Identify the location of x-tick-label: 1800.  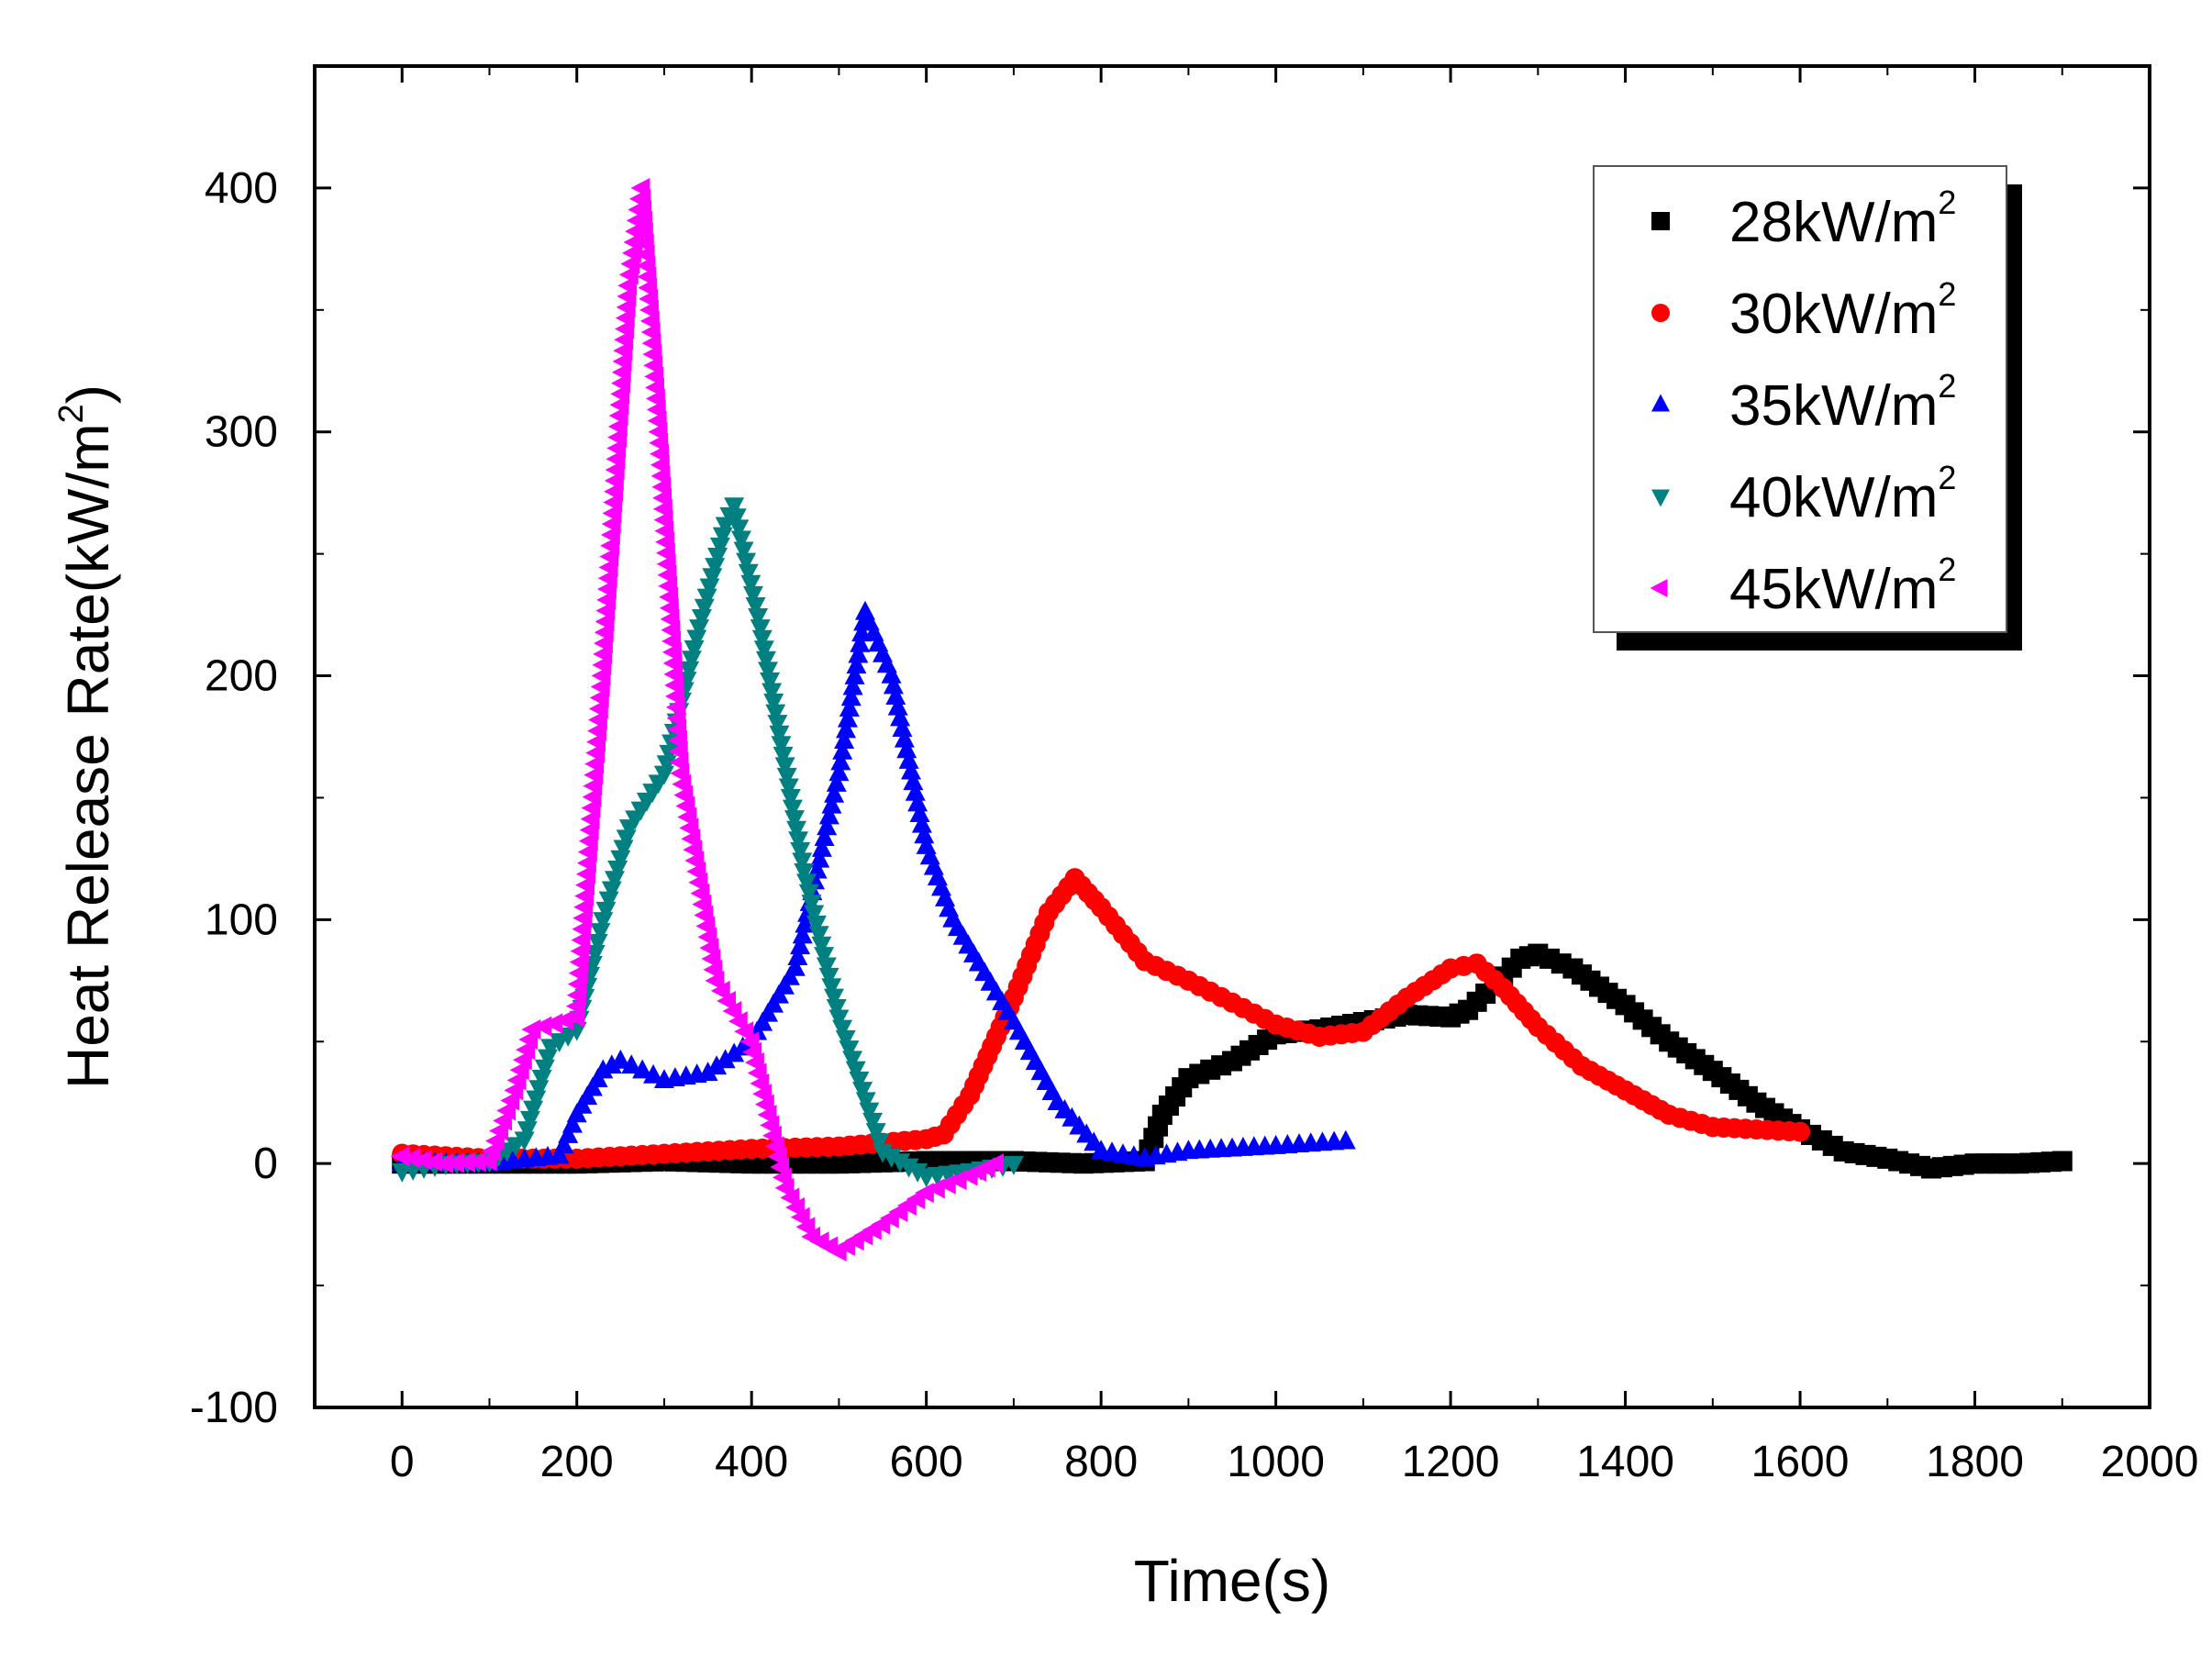
(1975, 1462).